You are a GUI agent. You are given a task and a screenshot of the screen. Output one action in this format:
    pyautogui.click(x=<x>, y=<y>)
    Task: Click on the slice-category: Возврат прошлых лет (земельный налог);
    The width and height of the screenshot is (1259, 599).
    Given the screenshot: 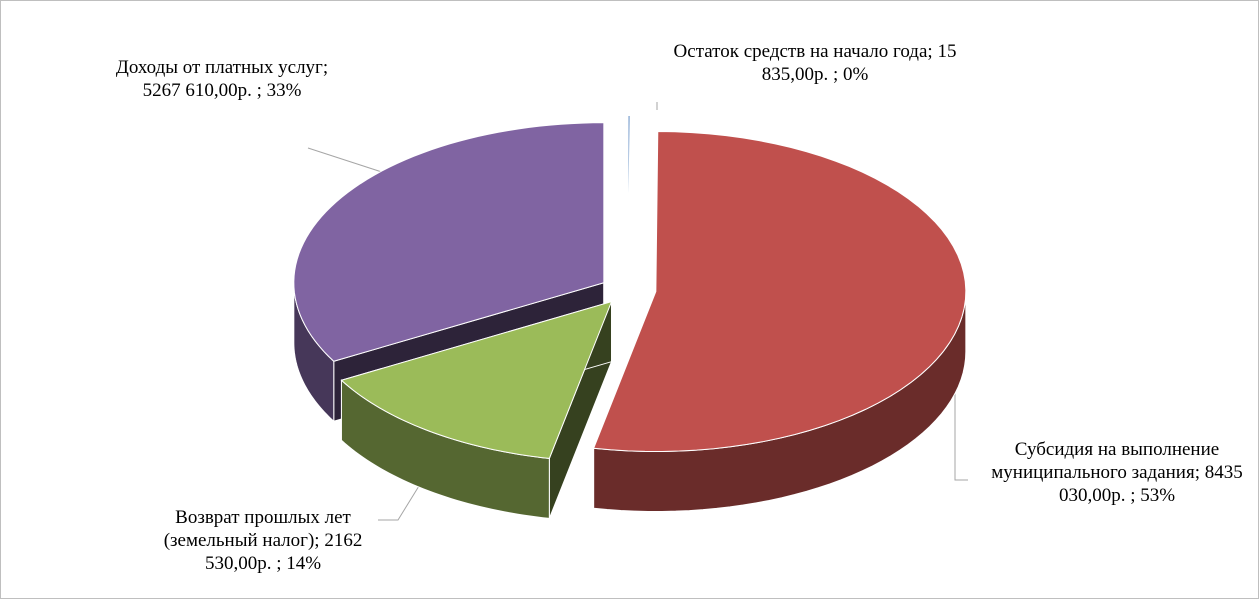 What is the action you would take?
    pyautogui.click(x=257, y=529)
    